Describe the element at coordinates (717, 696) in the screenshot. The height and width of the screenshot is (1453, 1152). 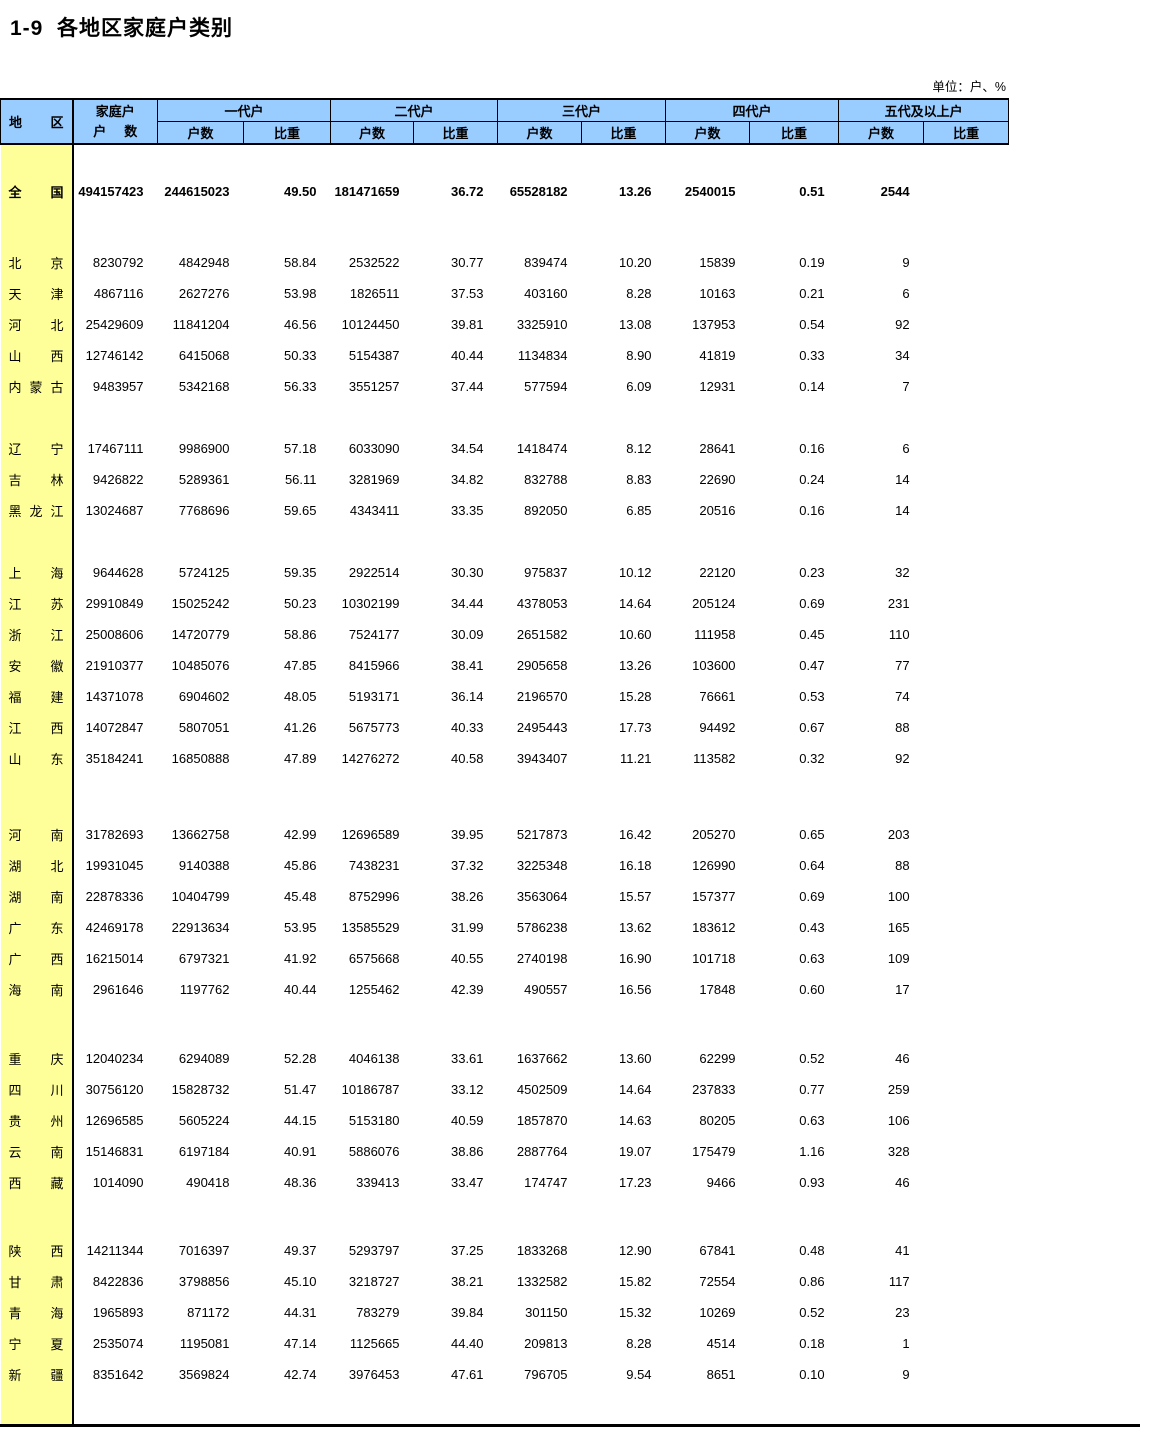
I see `data-cell: 76661` at that location.